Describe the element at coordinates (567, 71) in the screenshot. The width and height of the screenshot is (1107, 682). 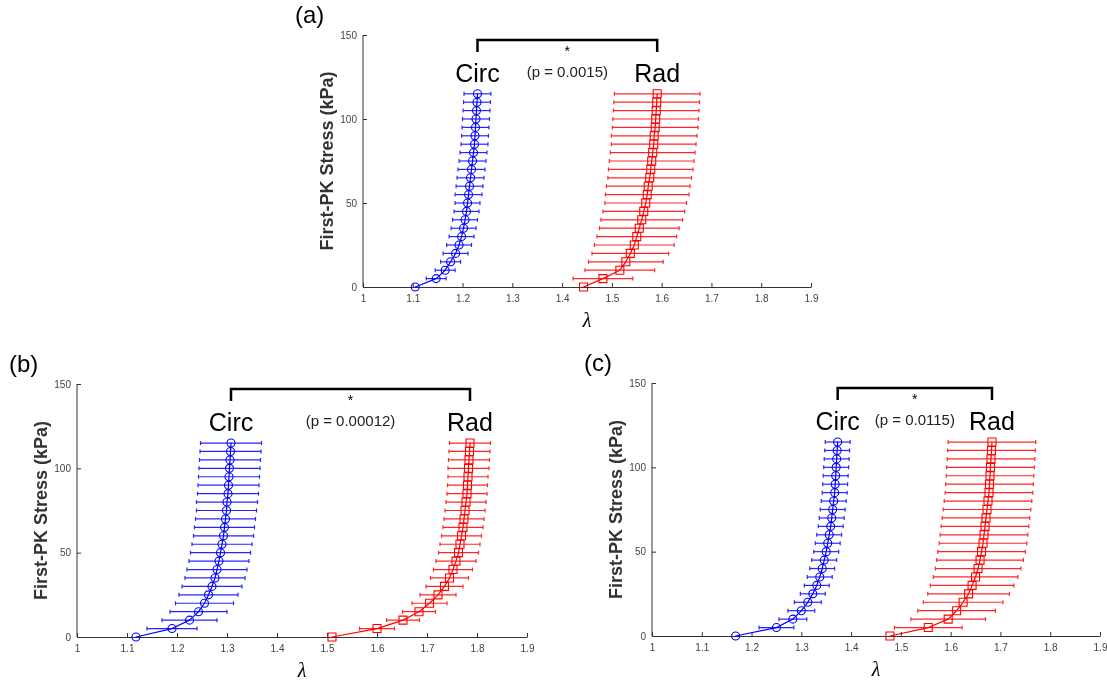
I see `annotation: (p = 0.0015)` at that location.